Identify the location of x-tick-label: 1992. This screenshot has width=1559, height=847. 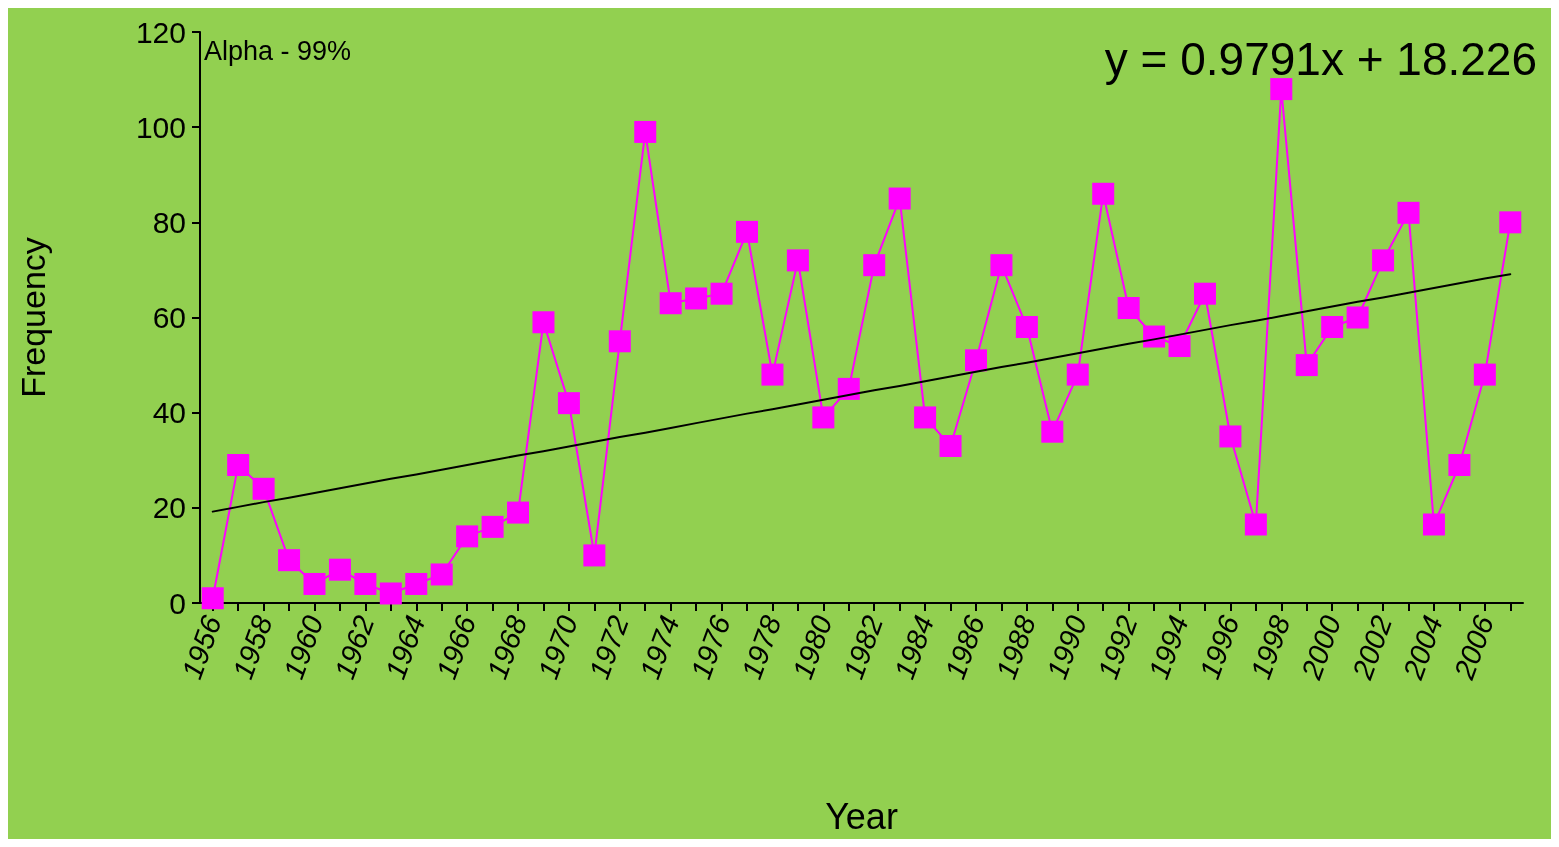
(1117, 647).